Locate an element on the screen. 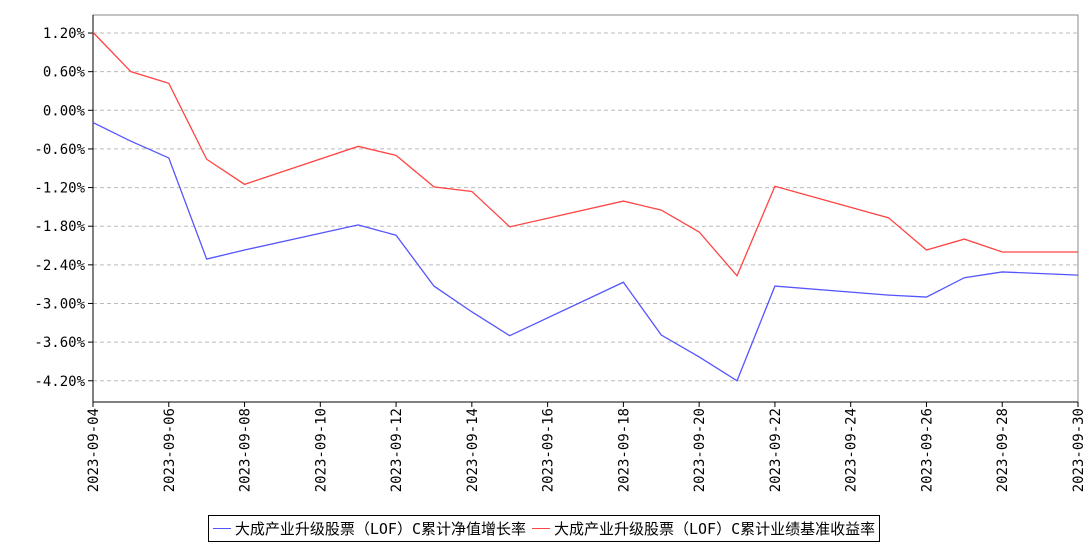 The image size is (1088, 554). y-tick-label: -3.00% is located at coordinates (59, 304).